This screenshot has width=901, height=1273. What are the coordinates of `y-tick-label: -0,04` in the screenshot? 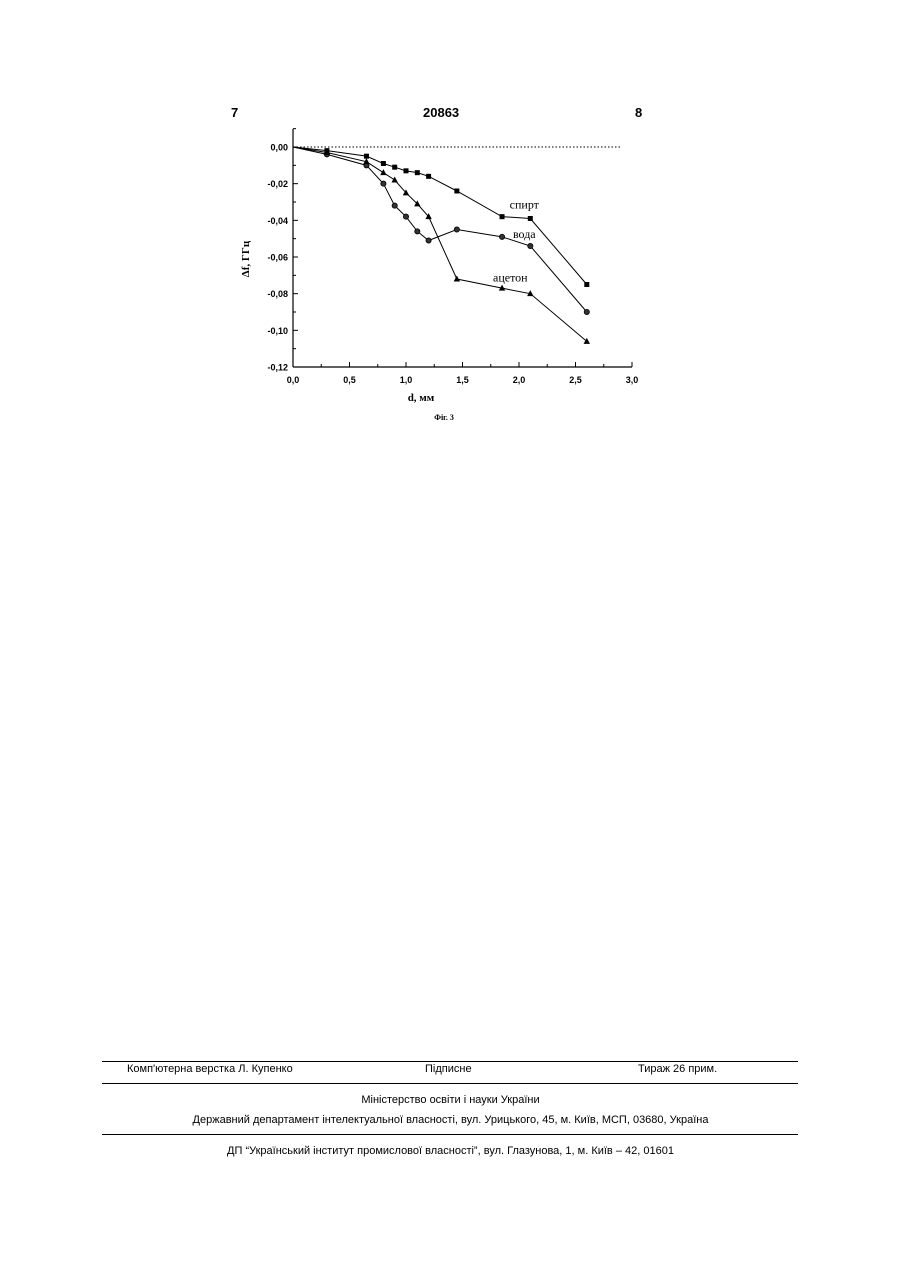 It's located at (277, 221).